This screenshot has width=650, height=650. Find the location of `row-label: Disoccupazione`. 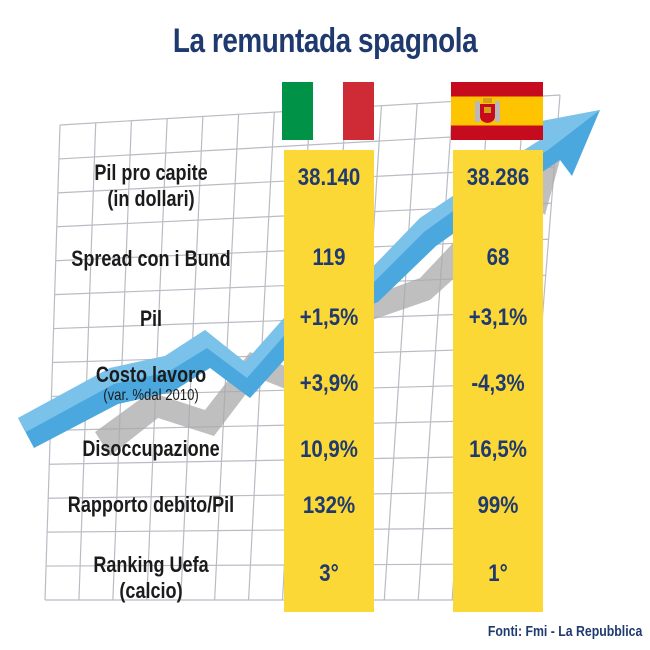

row-label: Disoccupazione is located at coordinates (151, 449).